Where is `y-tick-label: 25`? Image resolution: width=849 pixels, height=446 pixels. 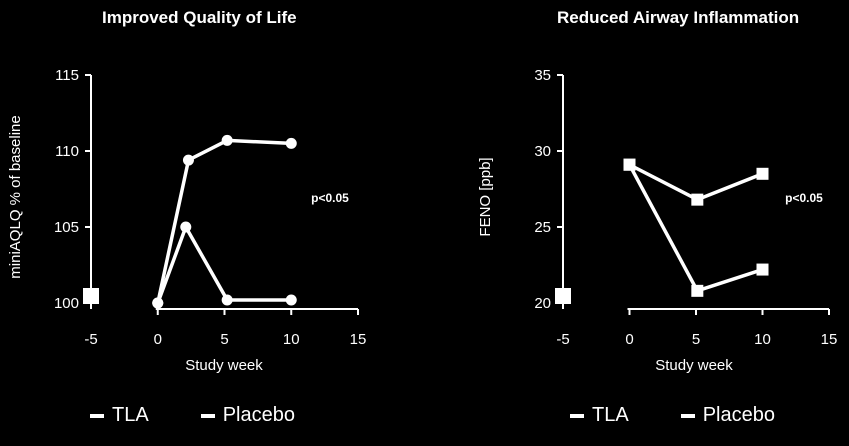 y-tick-label: 25 is located at coordinates (542, 227).